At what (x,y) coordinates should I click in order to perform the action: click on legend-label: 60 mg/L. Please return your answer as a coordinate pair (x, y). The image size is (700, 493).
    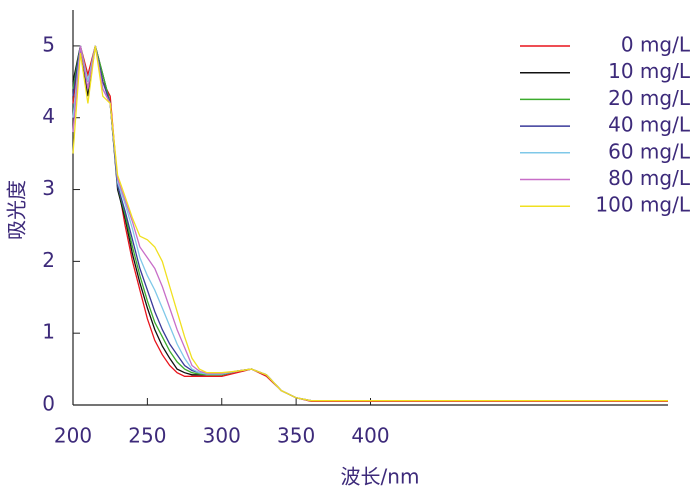
    Looking at the image, I should click on (649, 151).